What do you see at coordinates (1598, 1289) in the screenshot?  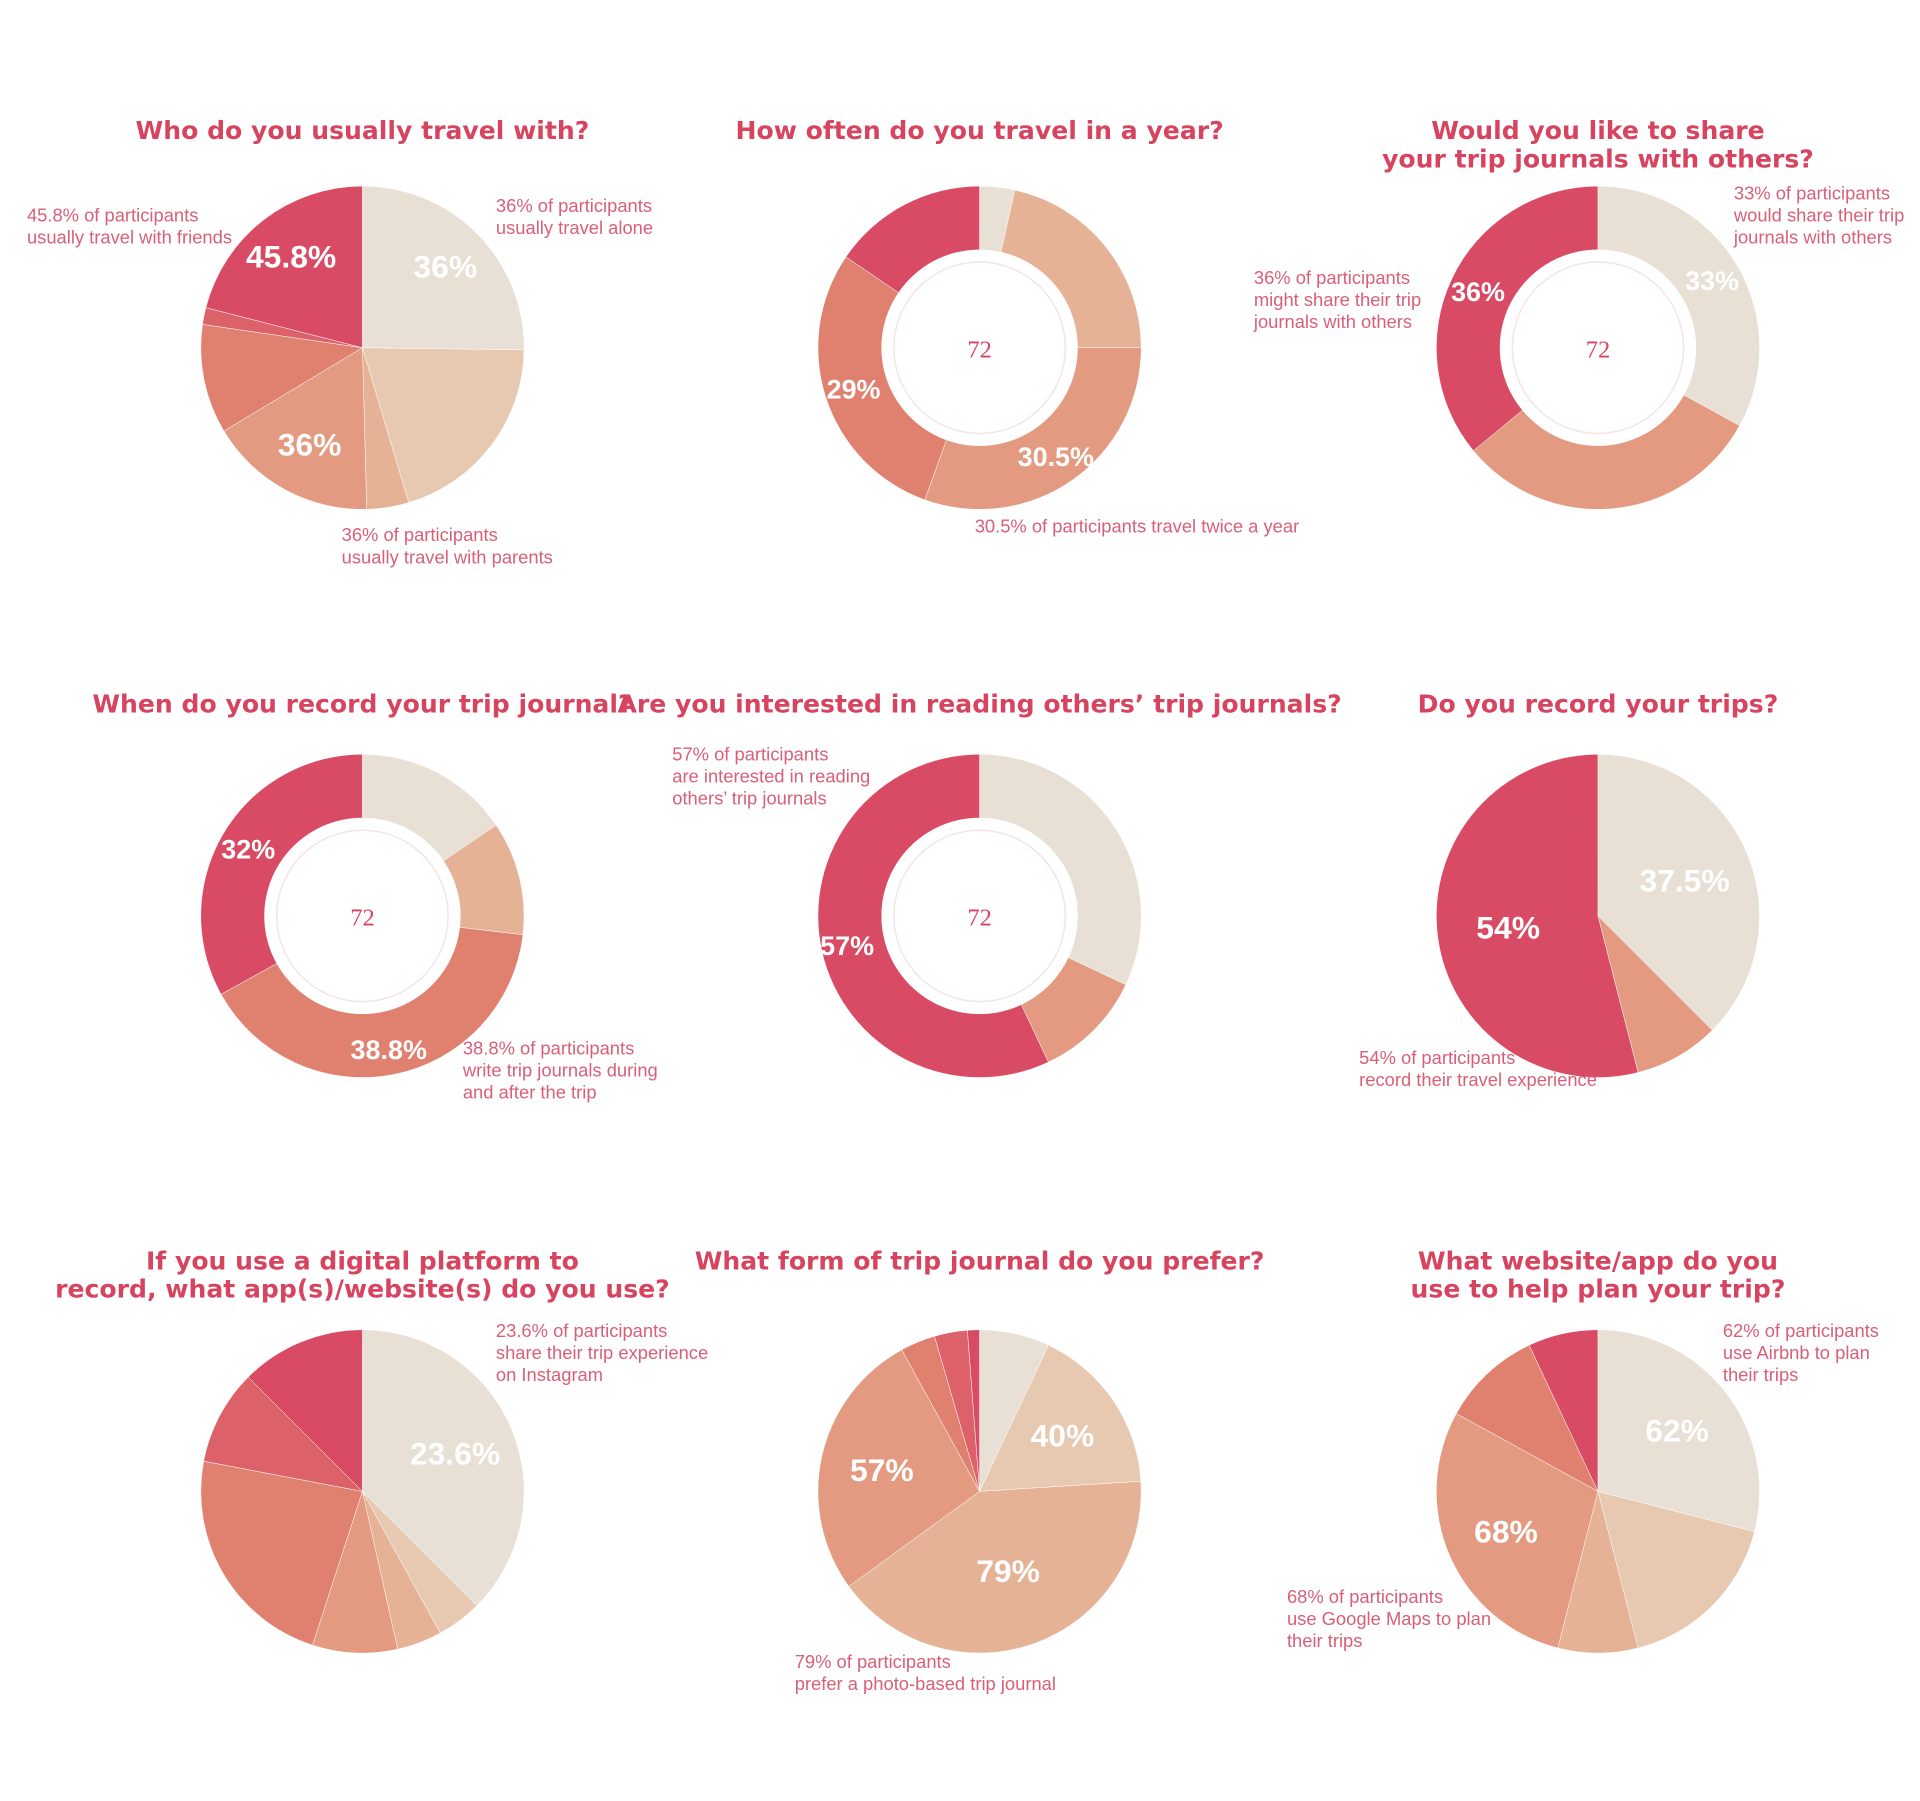 I see `chart-title: use to help plan your trip?` at bounding box center [1598, 1289].